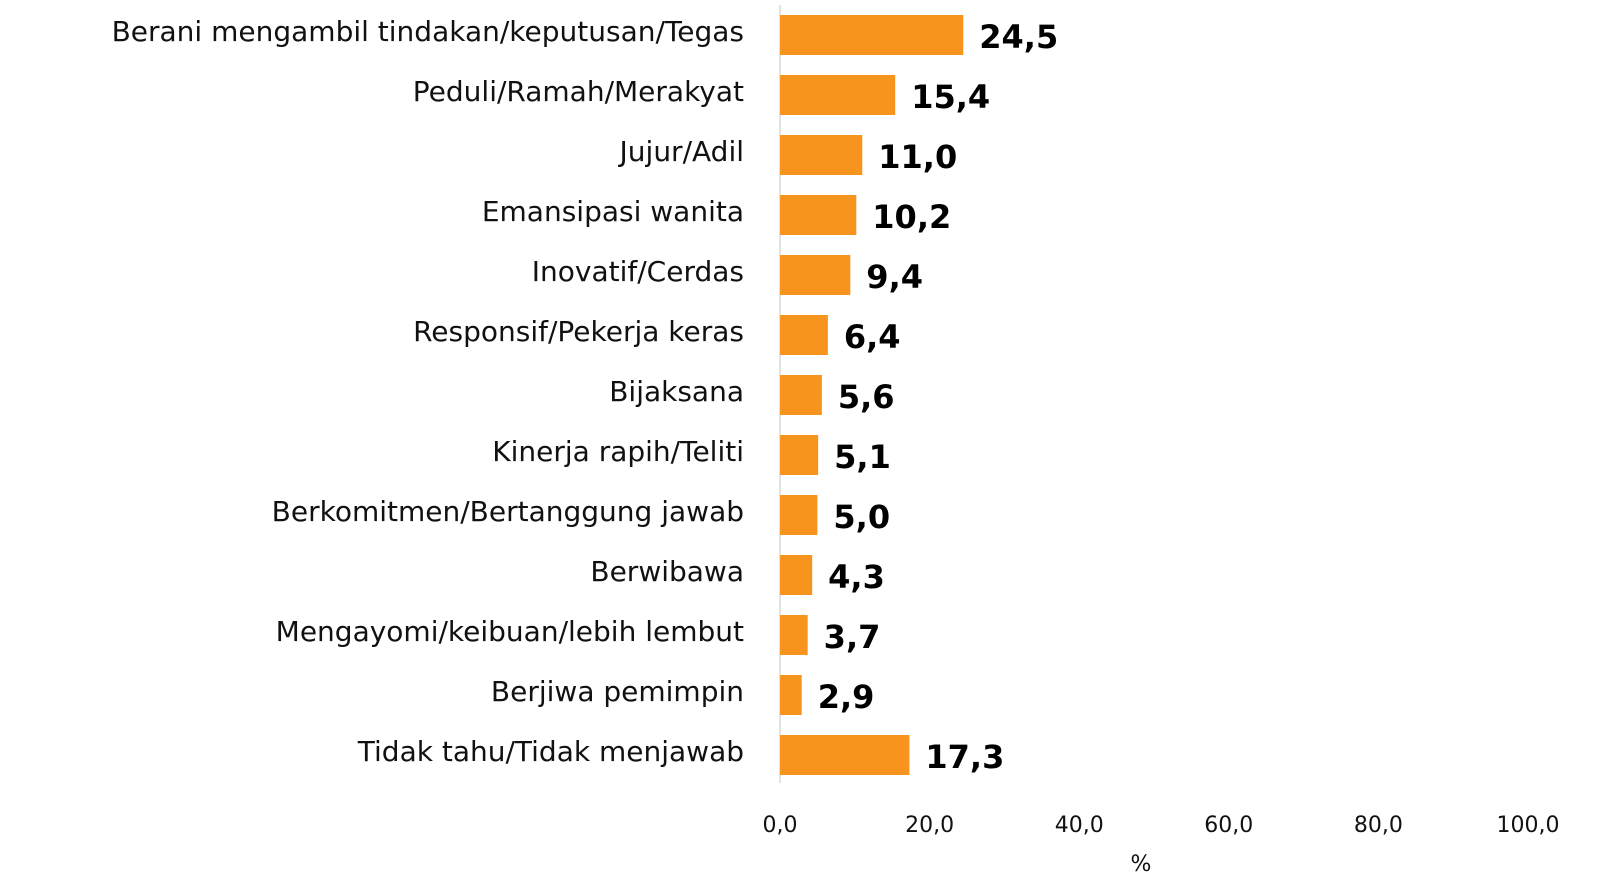 This screenshot has height=893, width=1602. Describe the element at coordinates (1378, 825) in the screenshot. I see `x-tick-label: 80,0` at that location.